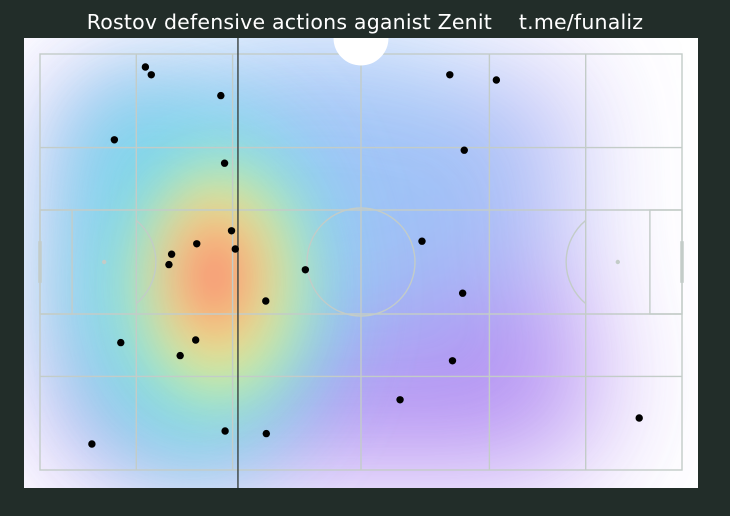  What do you see at coordinates (361, 52) in the screenshot?
I see `top-arc` at bounding box center [361, 52].